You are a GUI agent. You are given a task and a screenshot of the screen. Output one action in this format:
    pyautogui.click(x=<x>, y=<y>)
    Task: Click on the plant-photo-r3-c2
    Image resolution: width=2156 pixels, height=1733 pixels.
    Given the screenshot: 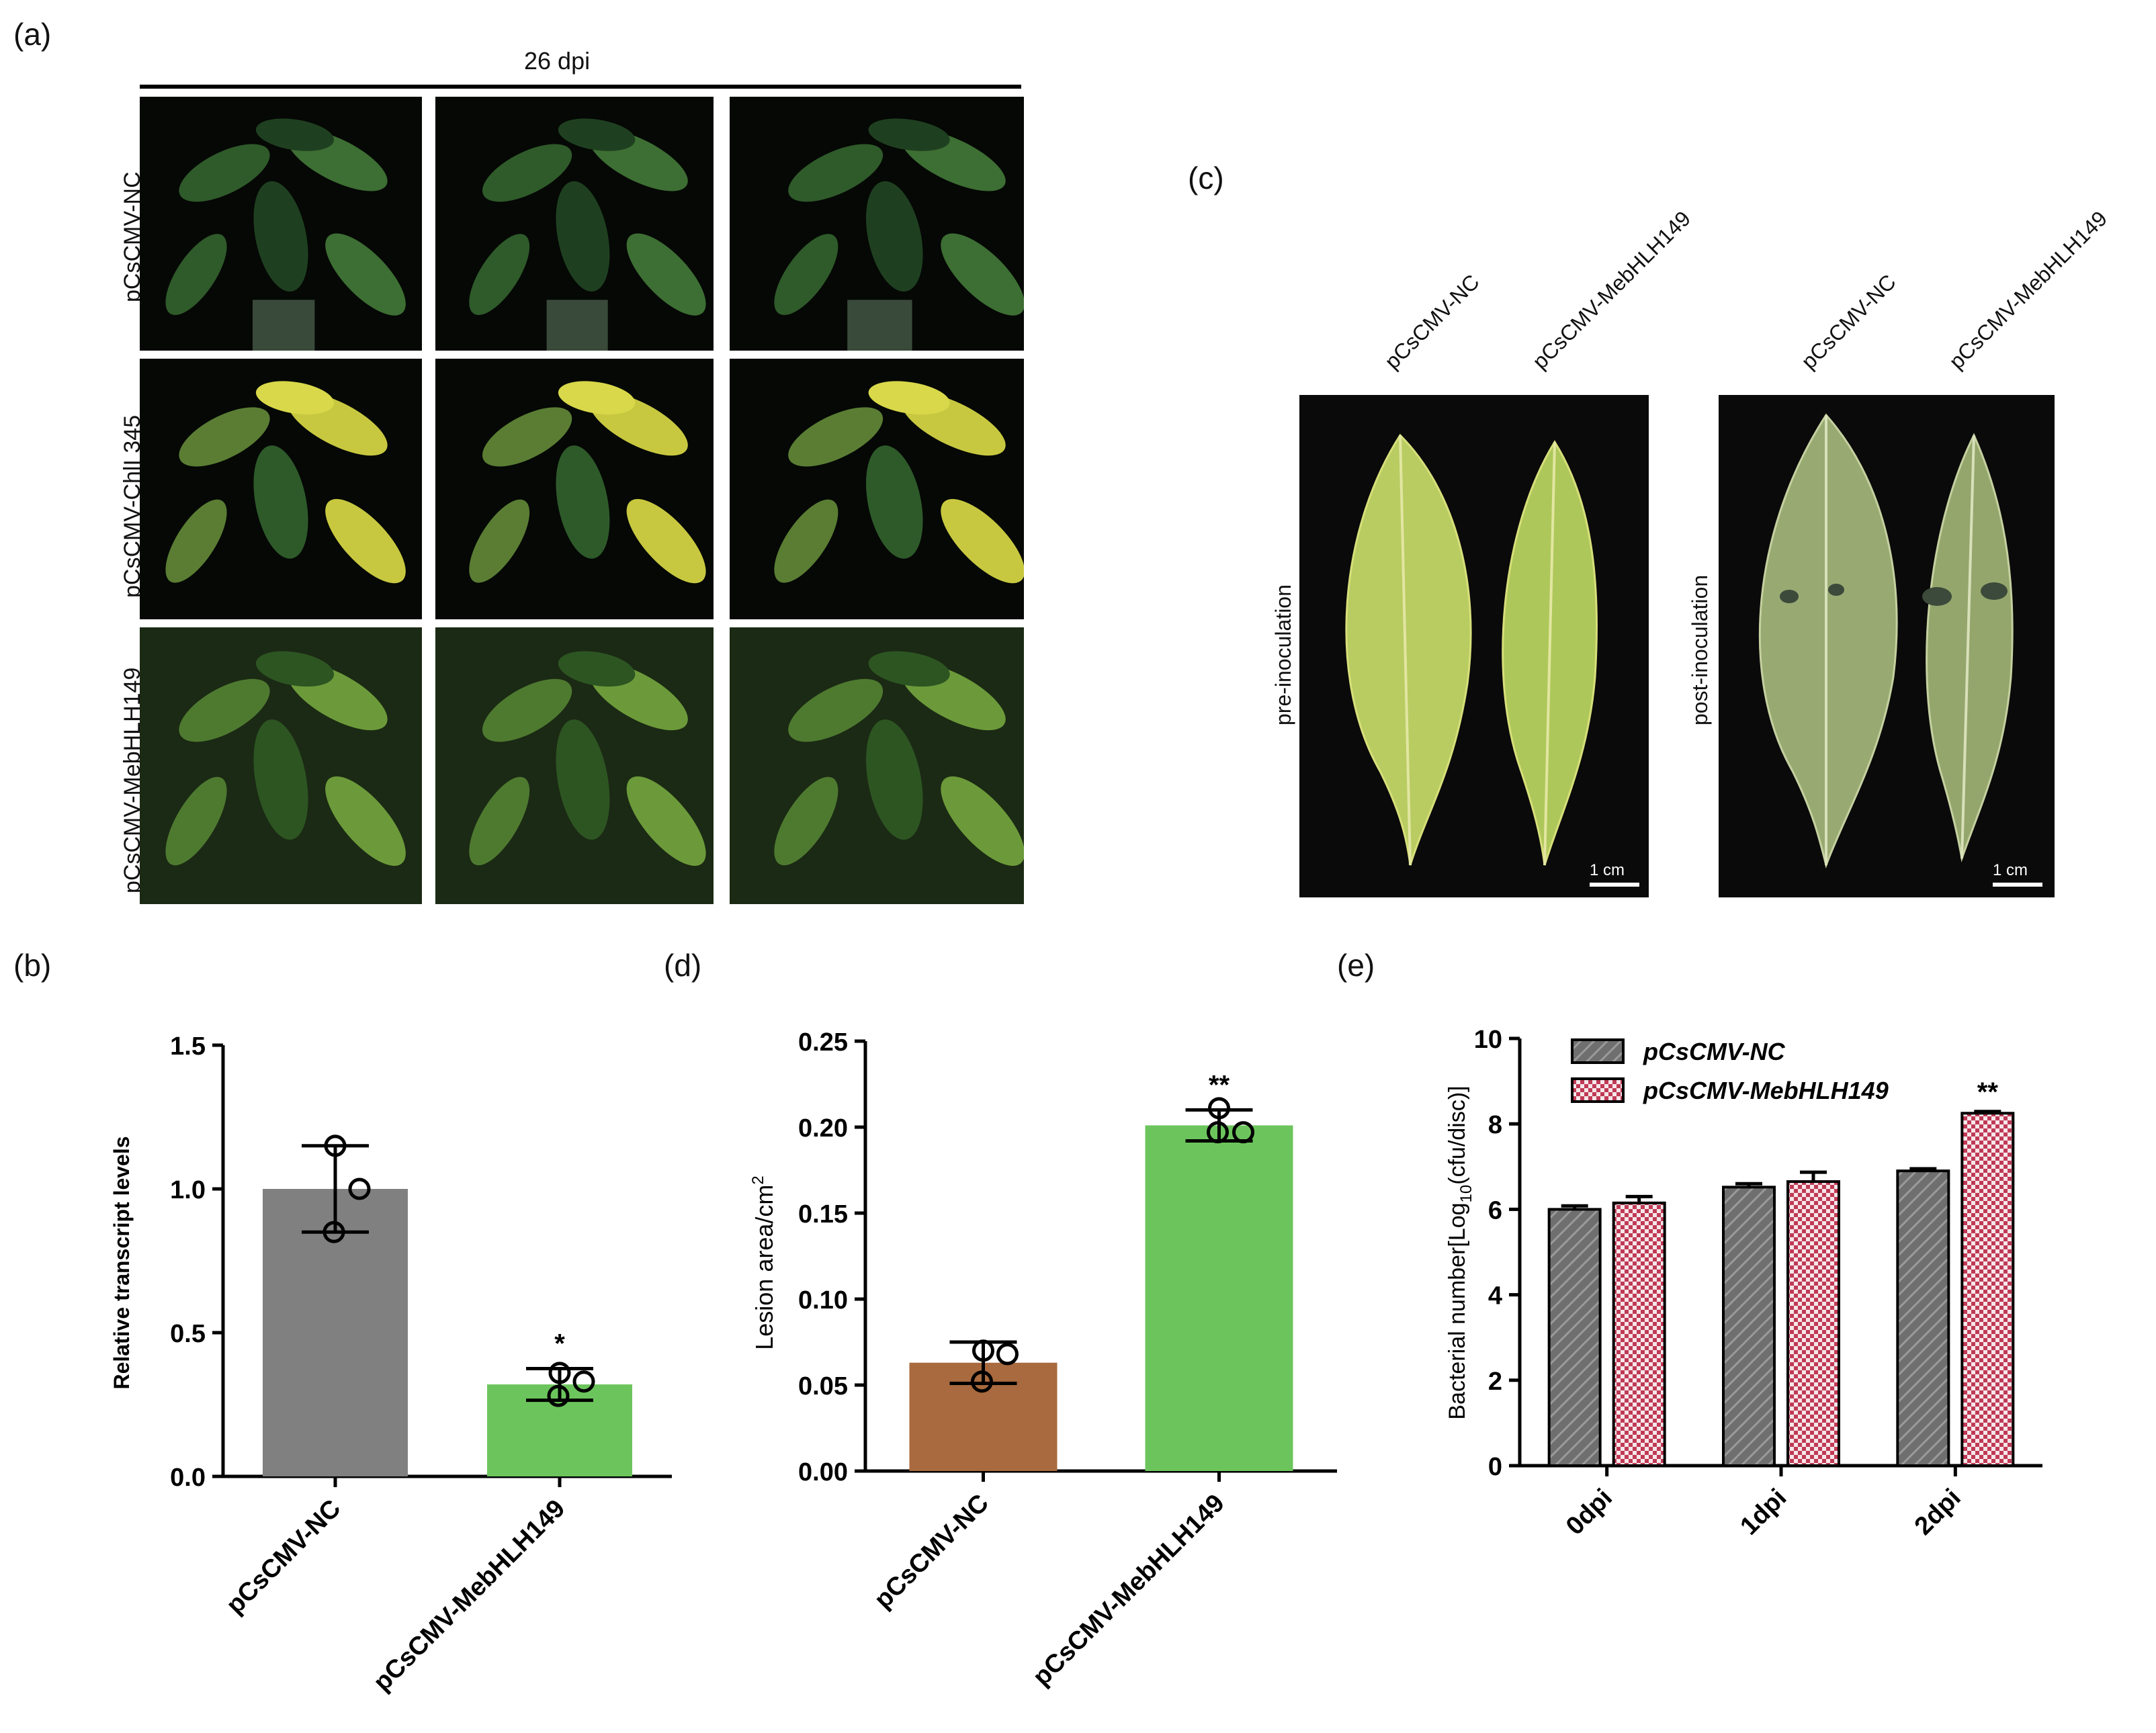 What is the action you would take?
    pyautogui.click(x=574, y=765)
    